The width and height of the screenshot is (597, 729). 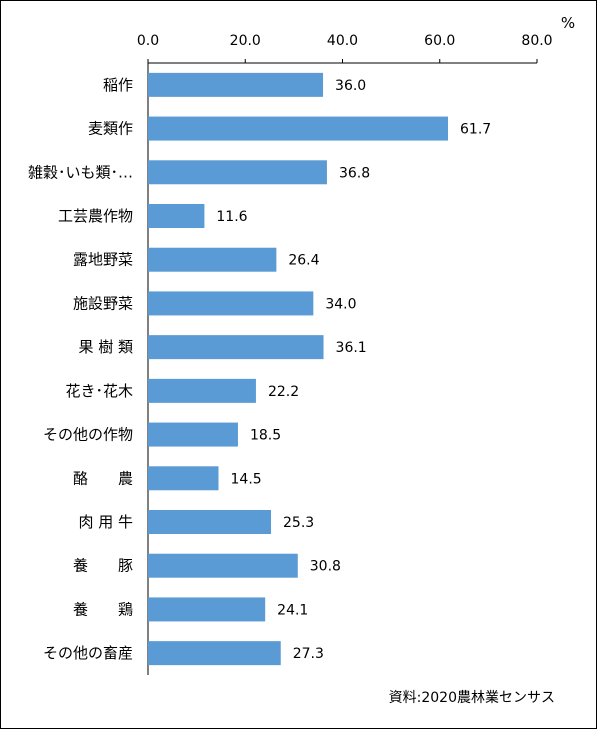 I want to click on data-label: 14.5, so click(x=246, y=479).